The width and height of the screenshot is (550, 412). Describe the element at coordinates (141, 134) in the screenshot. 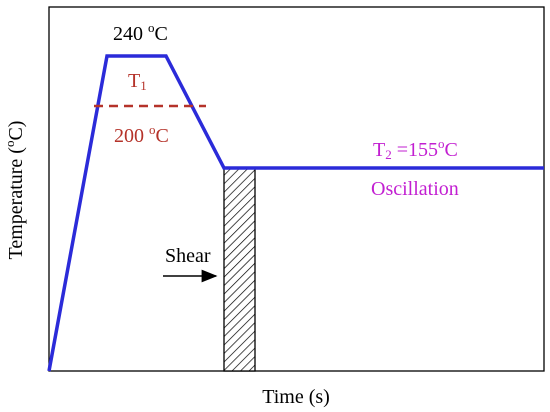

I see `t1-value-label: 200 oC` at that location.